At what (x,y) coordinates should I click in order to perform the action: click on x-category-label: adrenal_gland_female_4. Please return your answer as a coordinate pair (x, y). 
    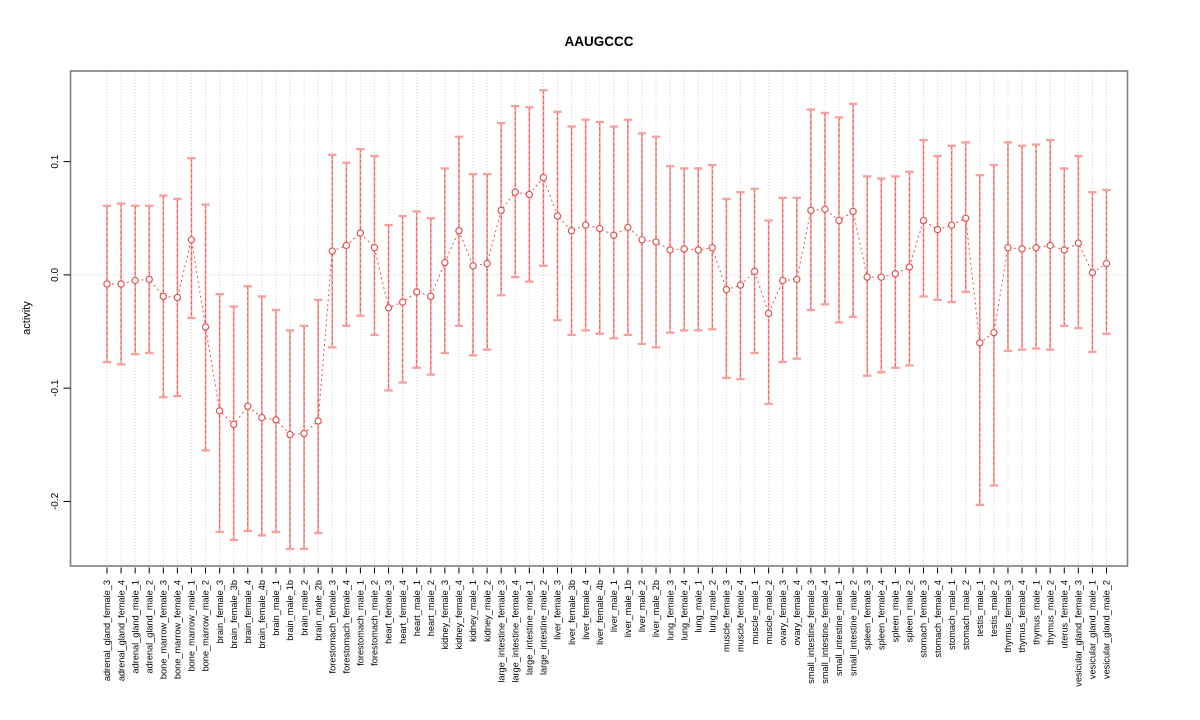
    Looking at the image, I should click on (121, 630).